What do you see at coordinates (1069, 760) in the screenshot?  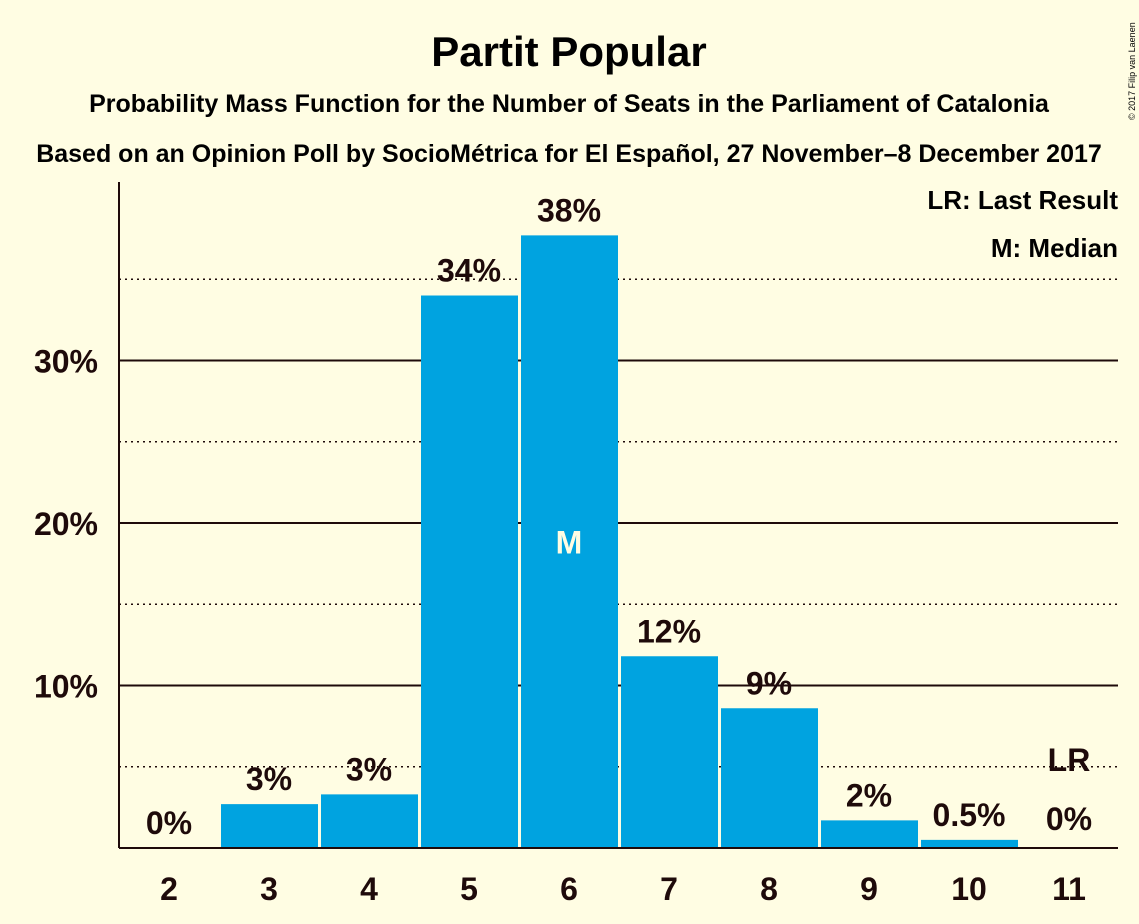 I see `last-result-marker: LR` at bounding box center [1069, 760].